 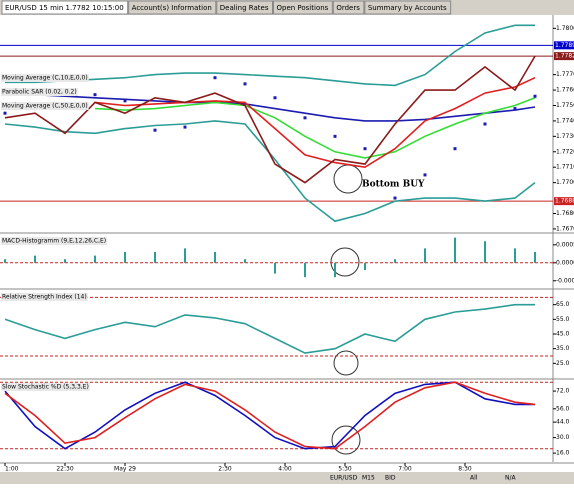 I want to click on toolbar-item: EUR/USD, so click(x=344, y=478).